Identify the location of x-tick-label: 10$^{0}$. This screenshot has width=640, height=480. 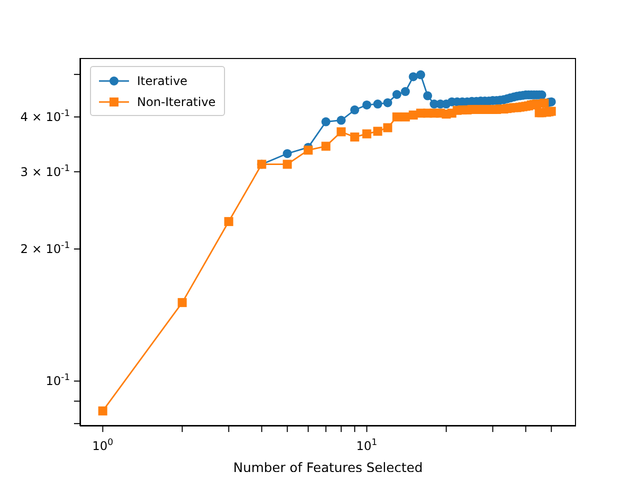
(103, 445).